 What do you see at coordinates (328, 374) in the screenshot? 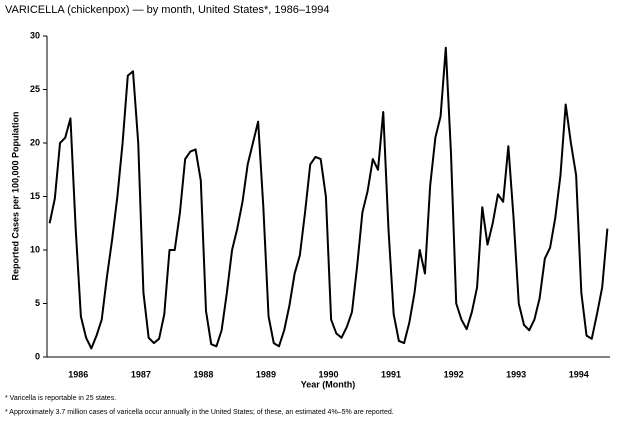
I see `x-tick-label: 1990` at bounding box center [328, 374].